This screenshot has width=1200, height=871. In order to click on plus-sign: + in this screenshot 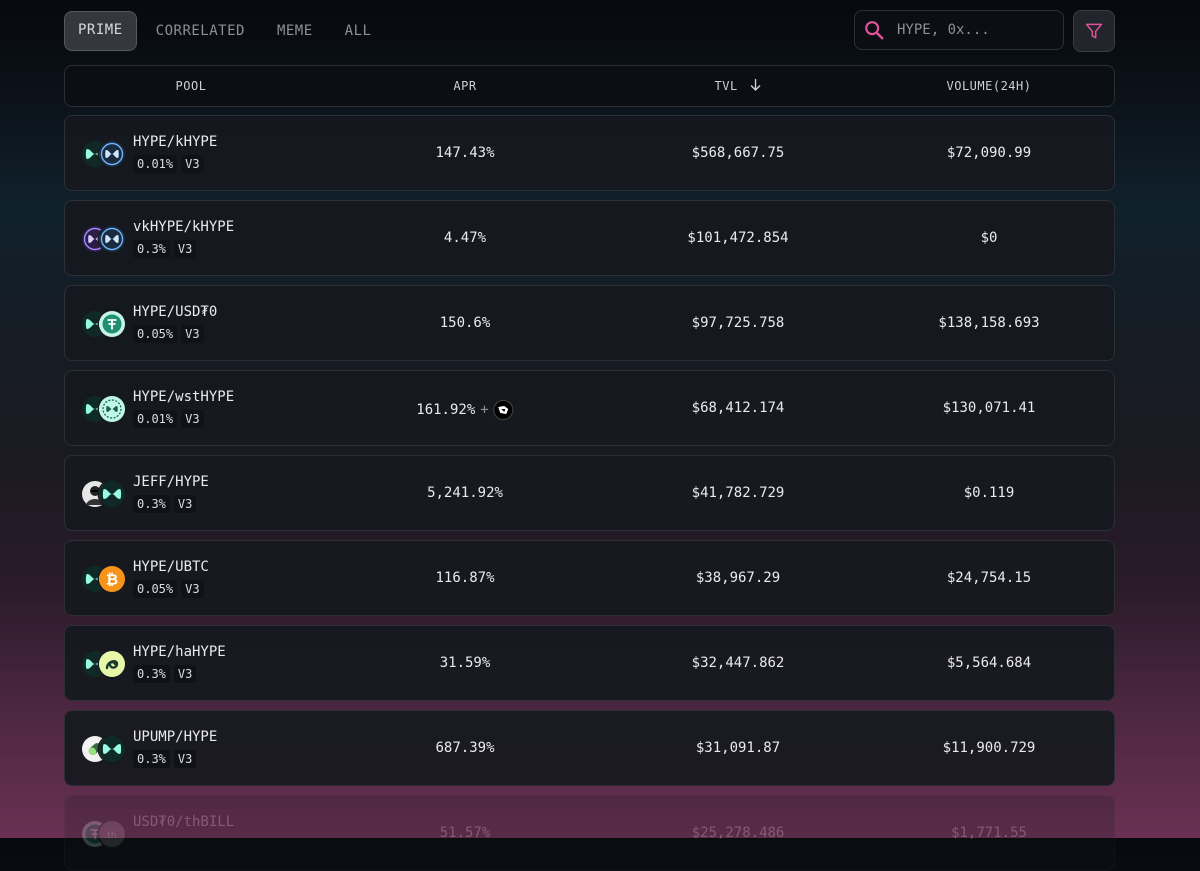, I will do `click(484, 410)`.